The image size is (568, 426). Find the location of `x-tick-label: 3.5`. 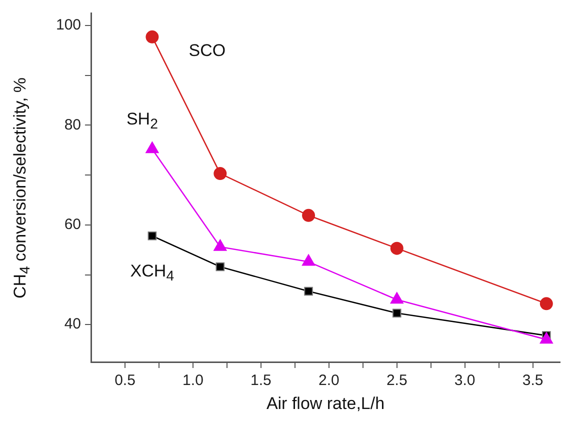

x-tick-label: 3.5 is located at coordinates (533, 381).